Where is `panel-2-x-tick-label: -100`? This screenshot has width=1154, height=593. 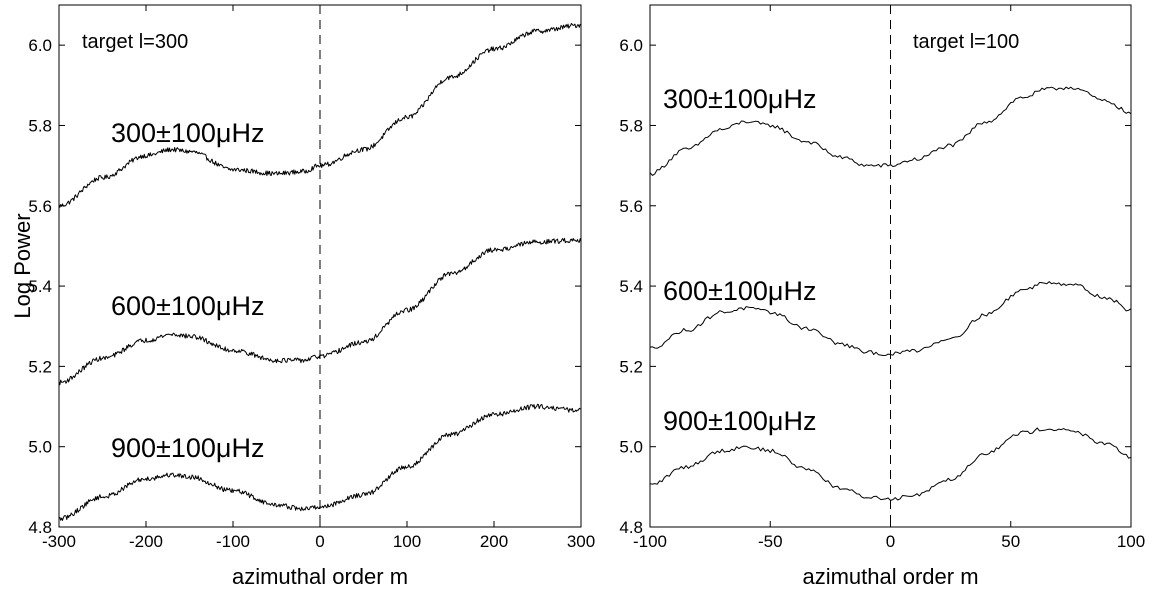
panel-2-x-tick-label: -100 is located at coordinates (650, 541).